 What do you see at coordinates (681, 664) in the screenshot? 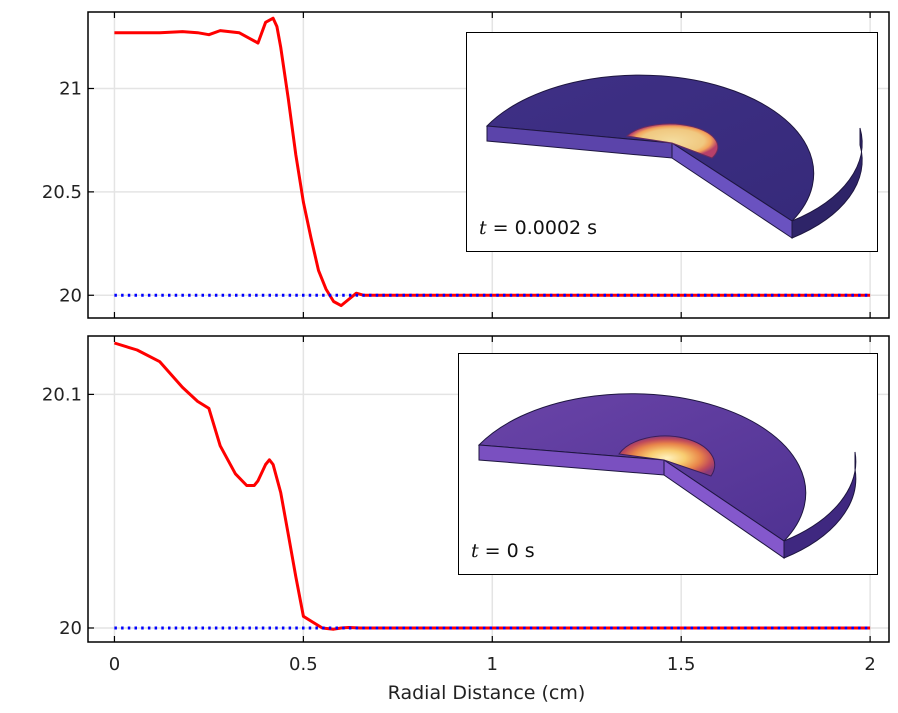
I see `x-tick-label: 1.5` at bounding box center [681, 664].